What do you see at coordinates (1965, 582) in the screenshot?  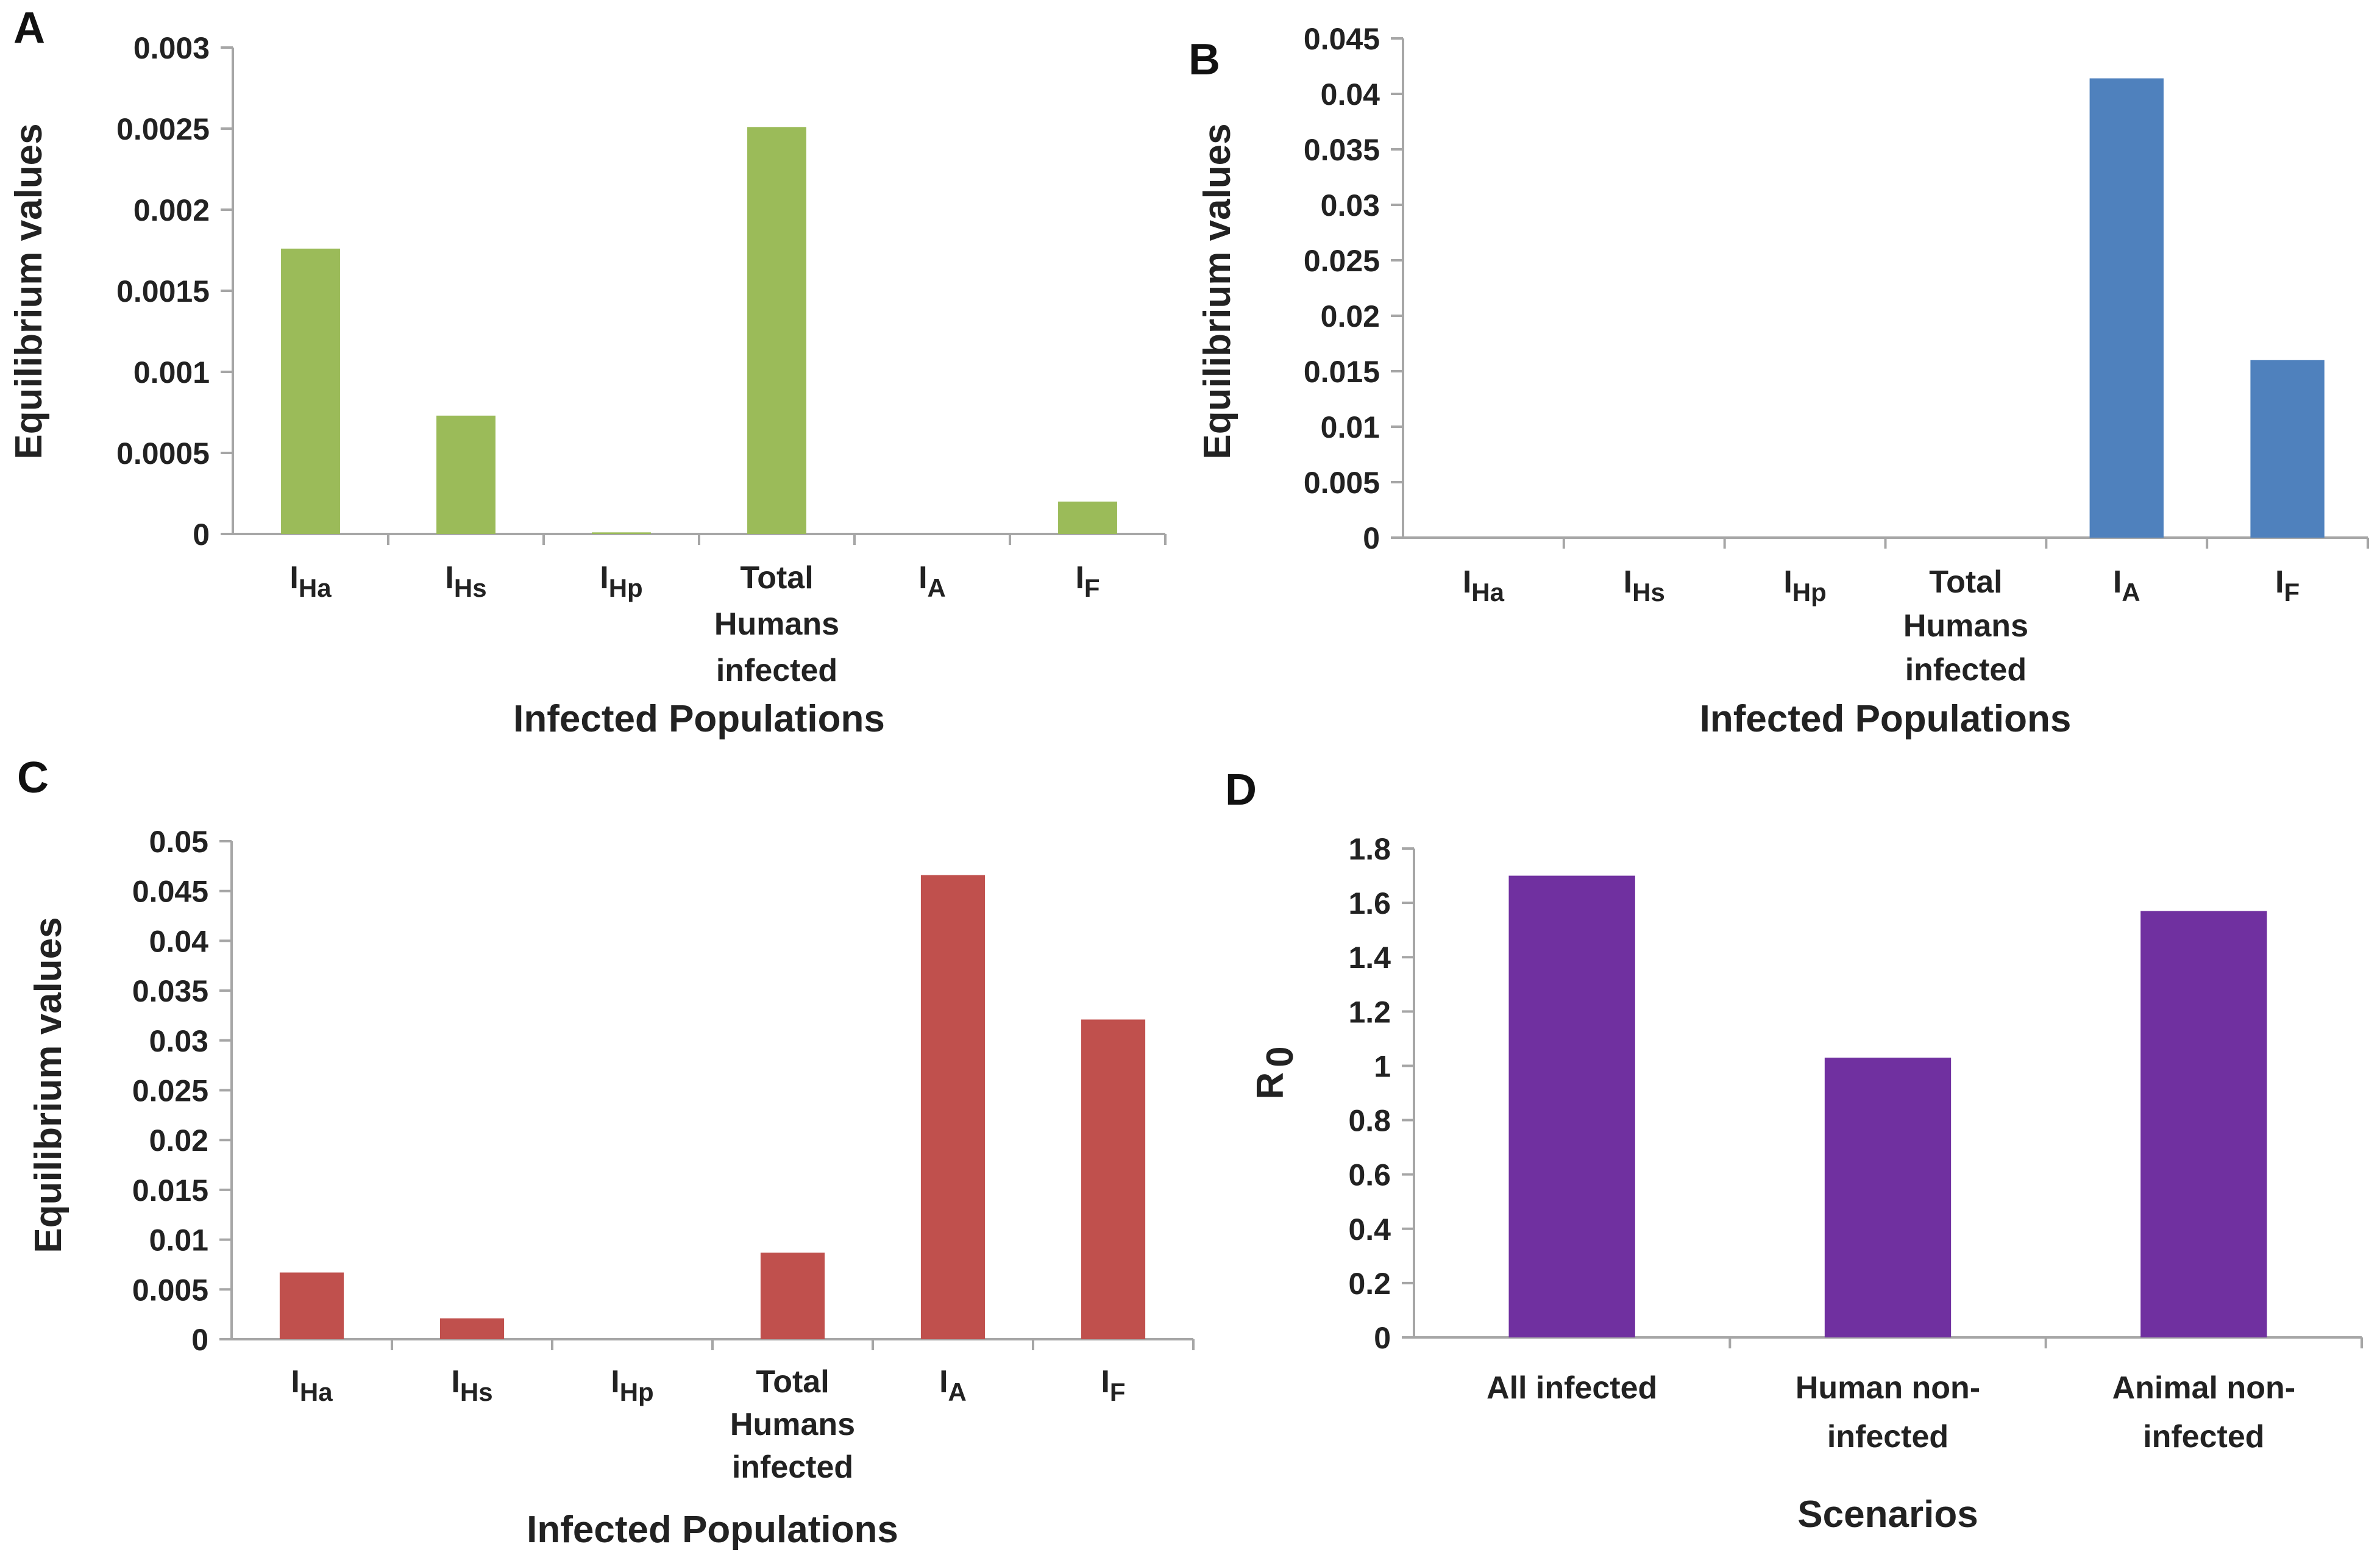 I see `panel-b-category-label: Total` at bounding box center [1965, 582].